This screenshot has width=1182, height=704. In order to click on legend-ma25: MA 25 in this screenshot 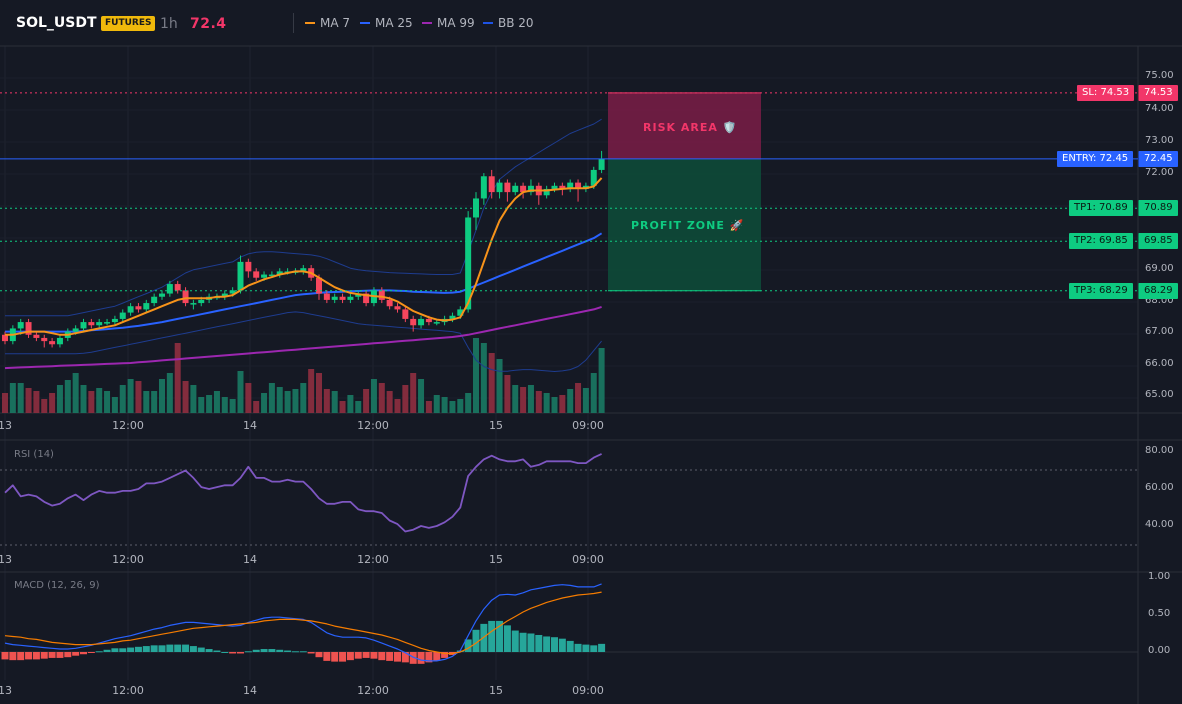, I will do `click(386, 23)`.